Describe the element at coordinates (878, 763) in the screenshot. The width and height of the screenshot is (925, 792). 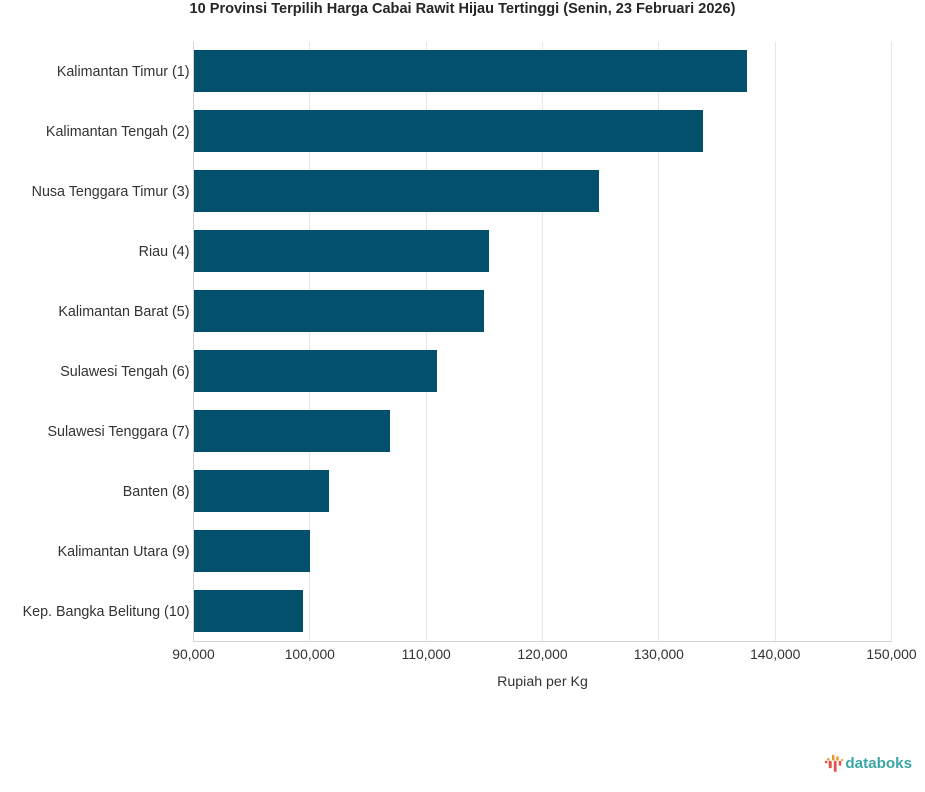
I see `svg-text: databoks` at that location.